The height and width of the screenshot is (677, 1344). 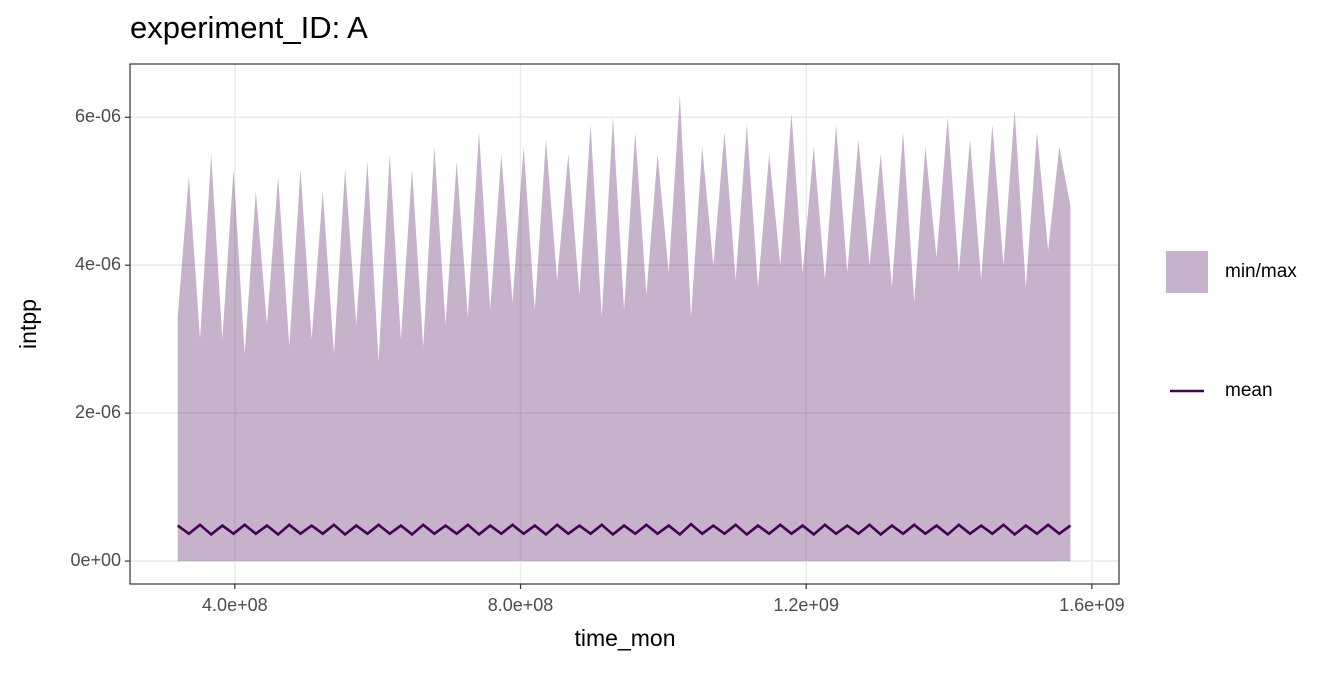 What do you see at coordinates (249, 27) in the screenshot?
I see `chart-title: experiment_ID: A` at bounding box center [249, 27].